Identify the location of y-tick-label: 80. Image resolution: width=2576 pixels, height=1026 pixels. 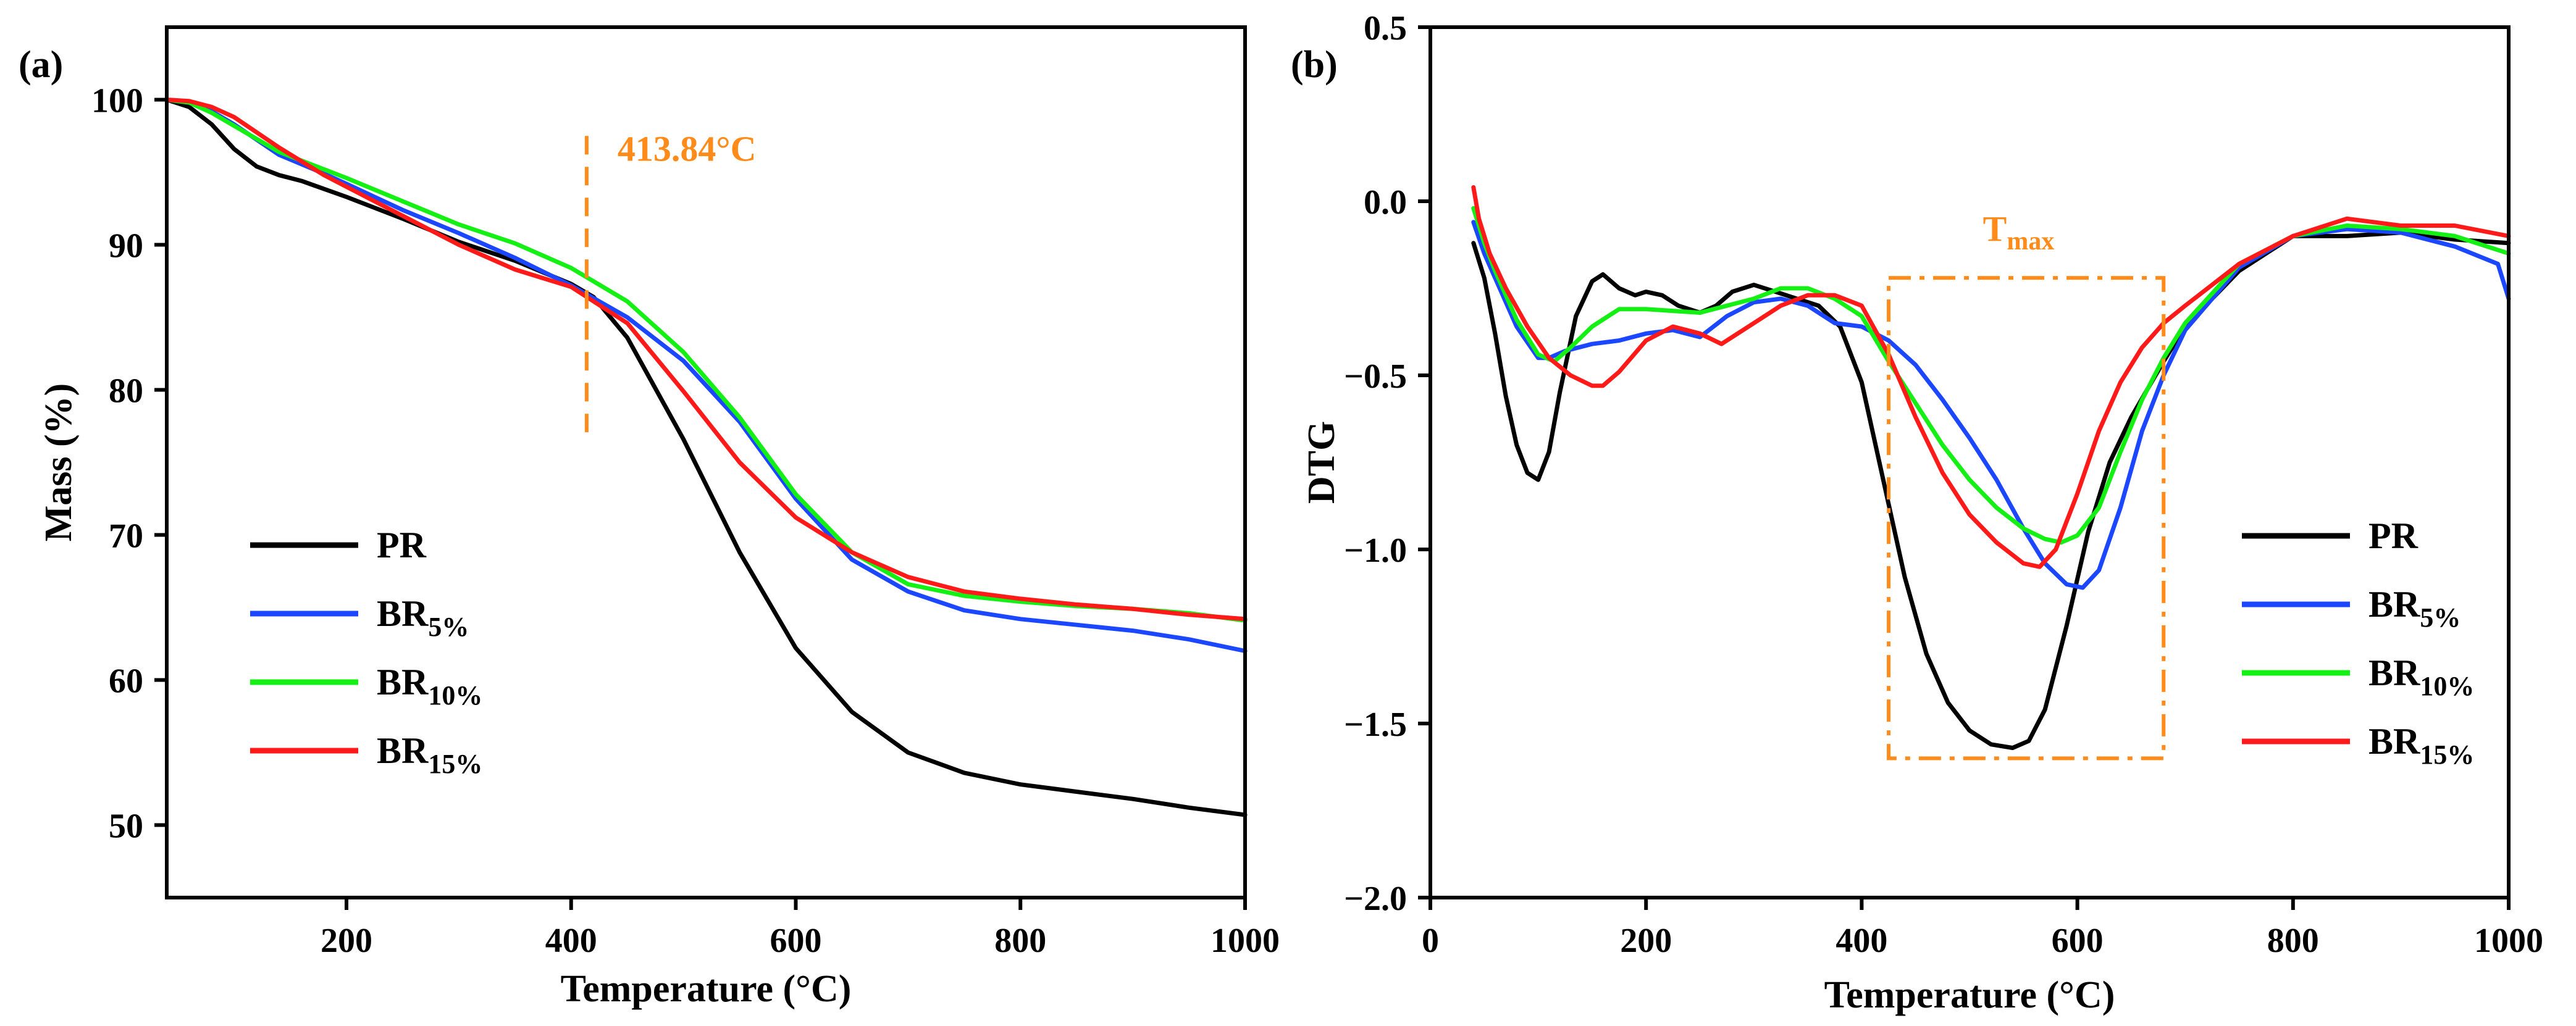
(126, 392).